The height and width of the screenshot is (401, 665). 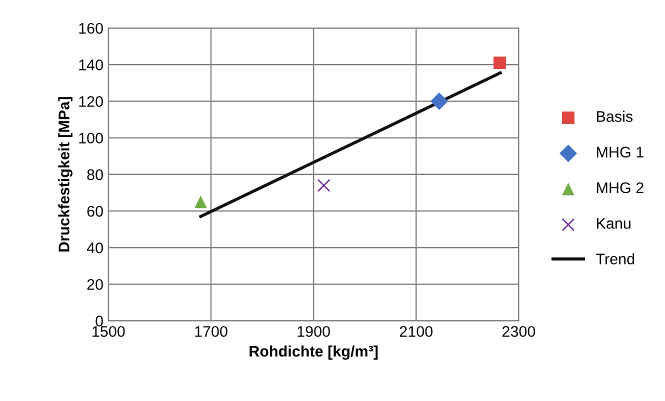 What do you see at coordinates (519, 331) in the screenshot?
I see `x-tick-label: 2300` at bounding box center [519, 331].